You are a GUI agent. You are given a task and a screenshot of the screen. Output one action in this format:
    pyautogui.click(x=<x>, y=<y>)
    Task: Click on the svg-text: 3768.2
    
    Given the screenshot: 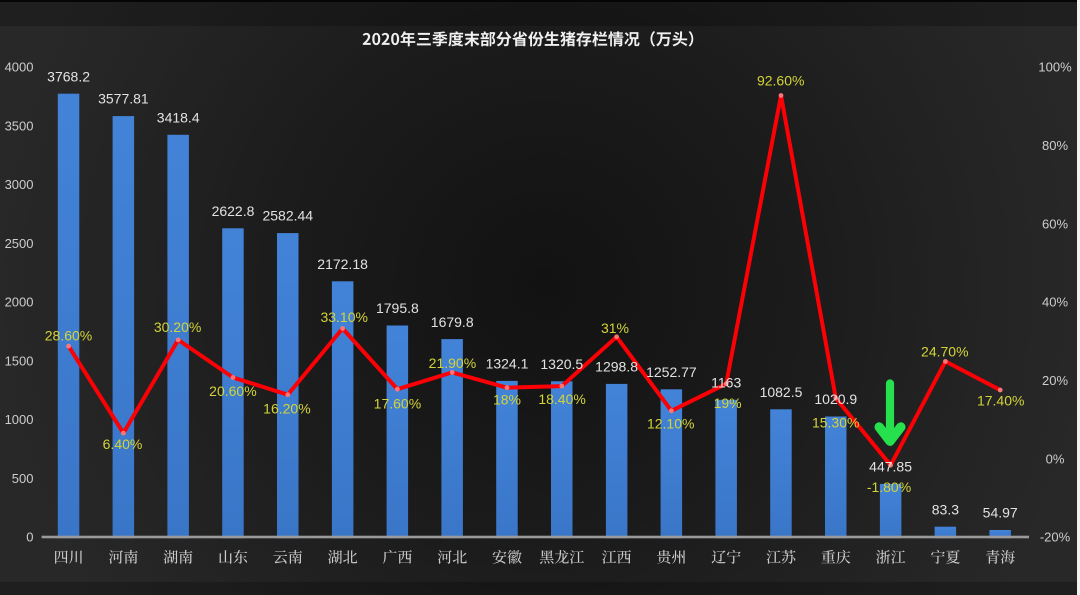 What is the action you would take?
    pyautogui.click(x=68, y=76)
    